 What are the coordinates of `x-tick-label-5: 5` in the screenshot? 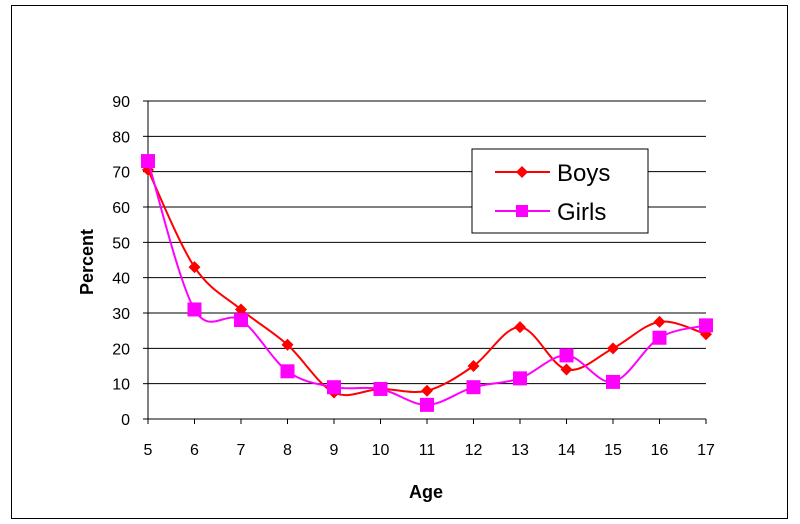 It's located at (148, 450).